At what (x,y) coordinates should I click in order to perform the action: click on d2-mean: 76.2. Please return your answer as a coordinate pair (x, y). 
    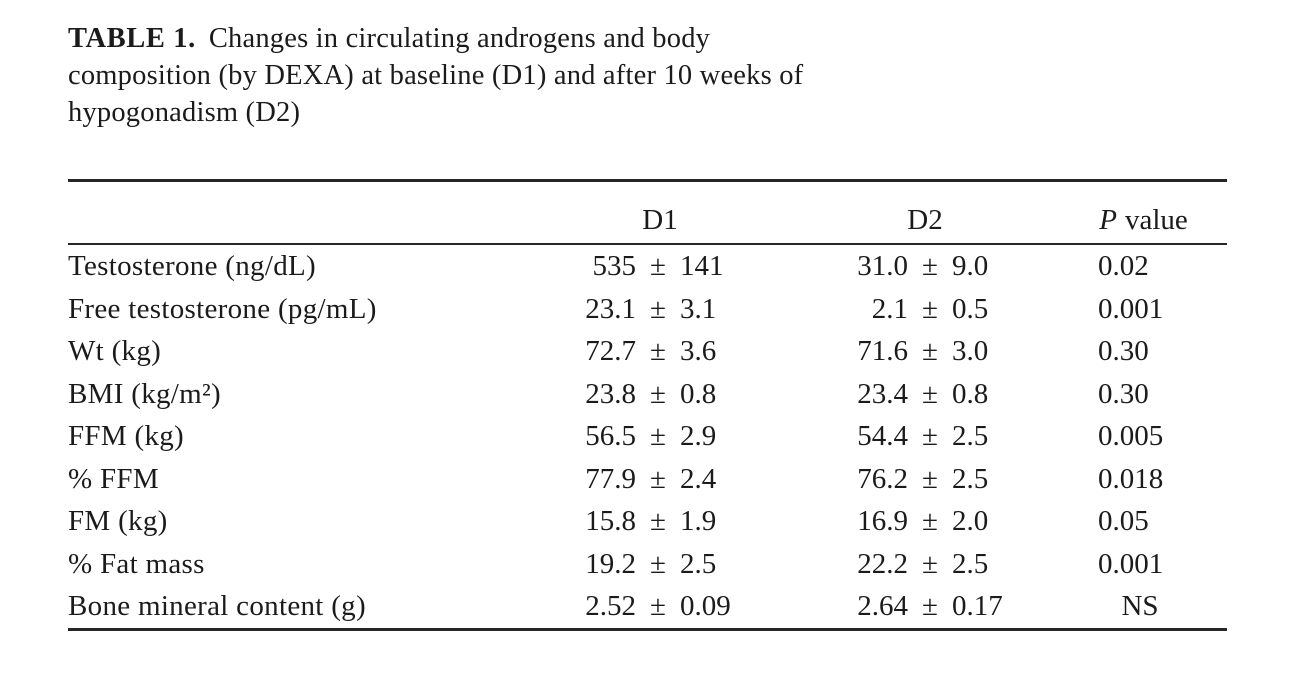
    Looking at the image, I should click on (882, 478).